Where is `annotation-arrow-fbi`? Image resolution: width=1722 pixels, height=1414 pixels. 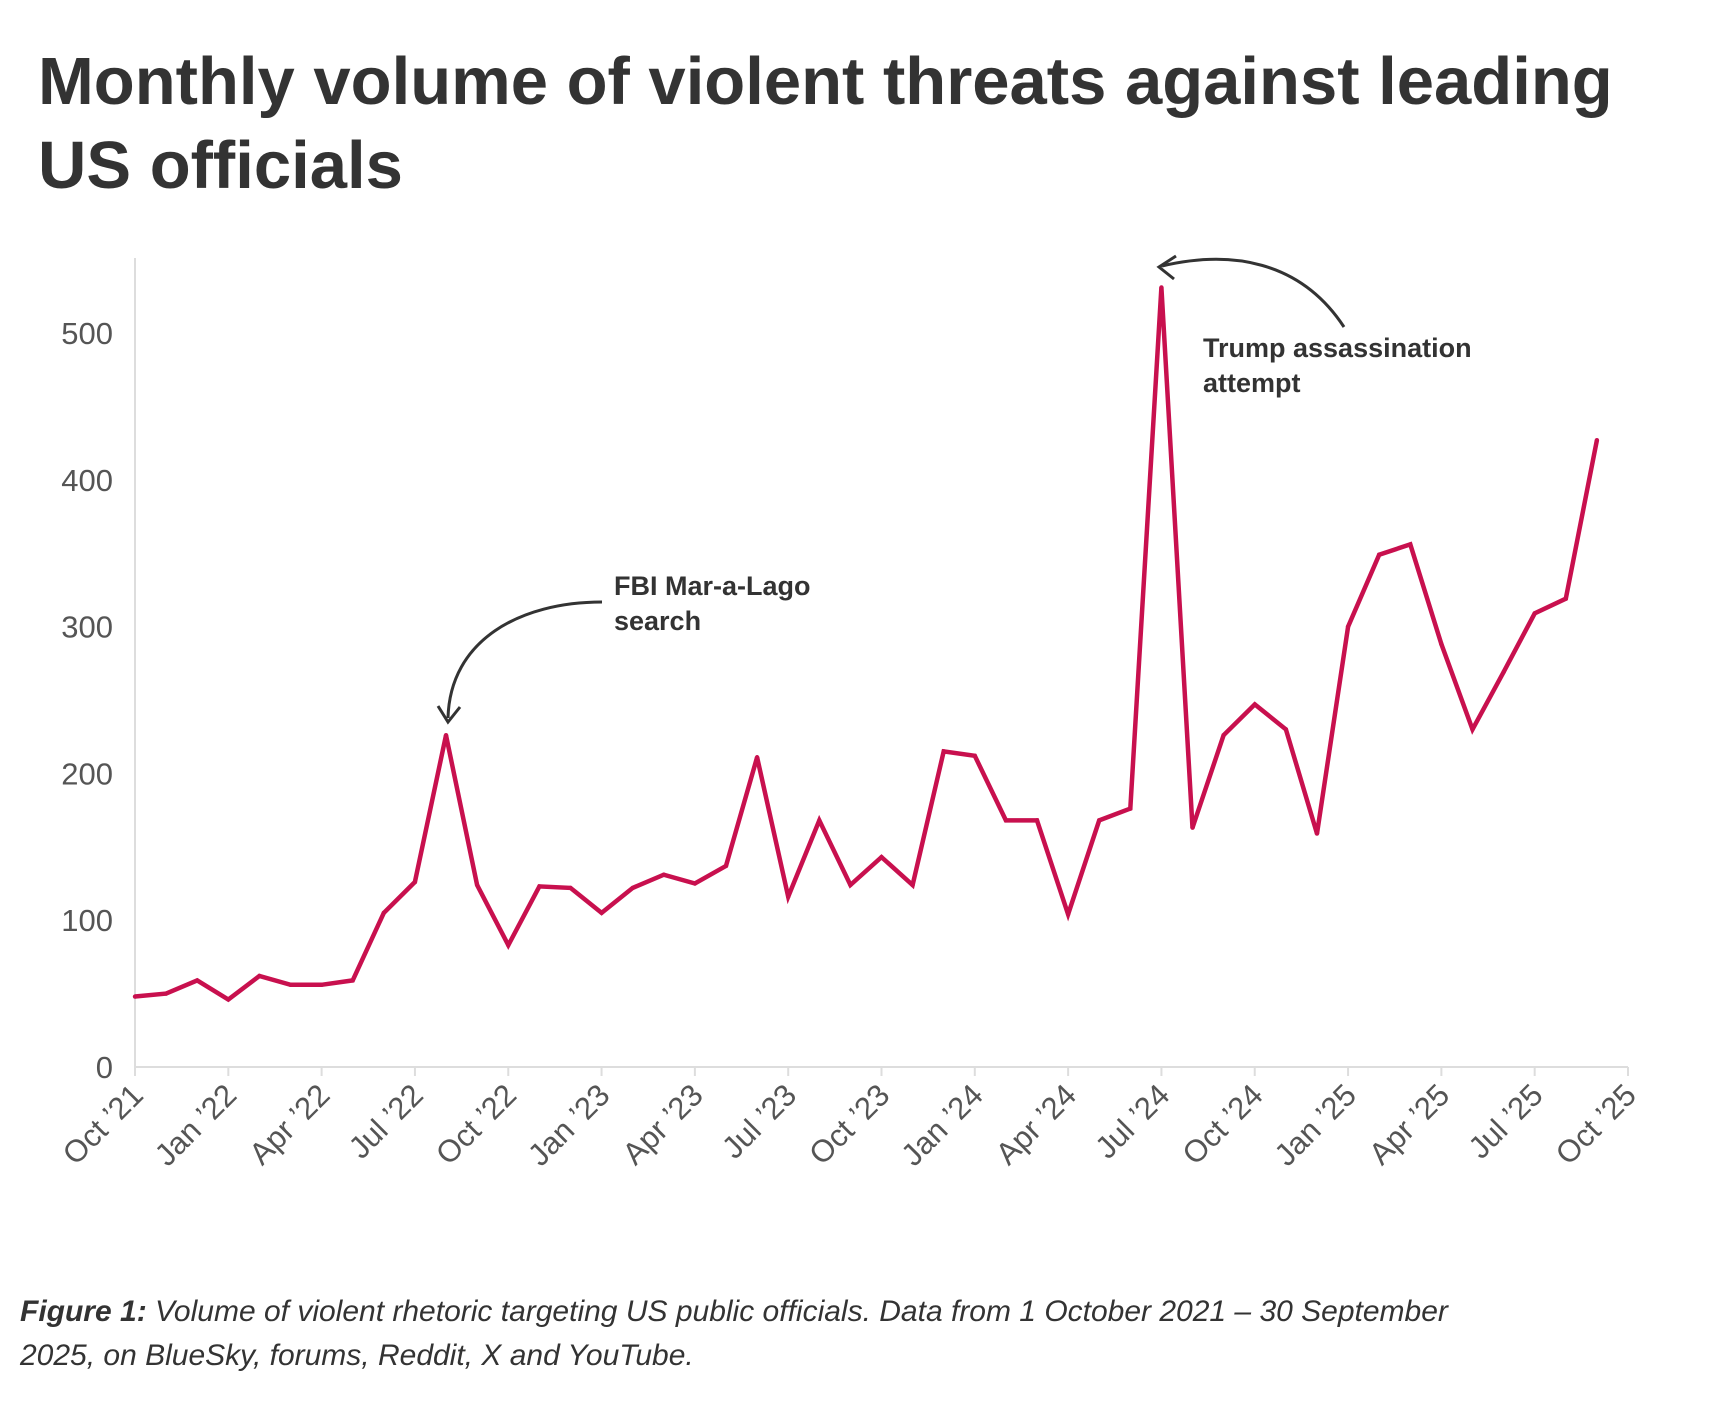
annotation-arrow-fbi is located at coordinates (524, 659).